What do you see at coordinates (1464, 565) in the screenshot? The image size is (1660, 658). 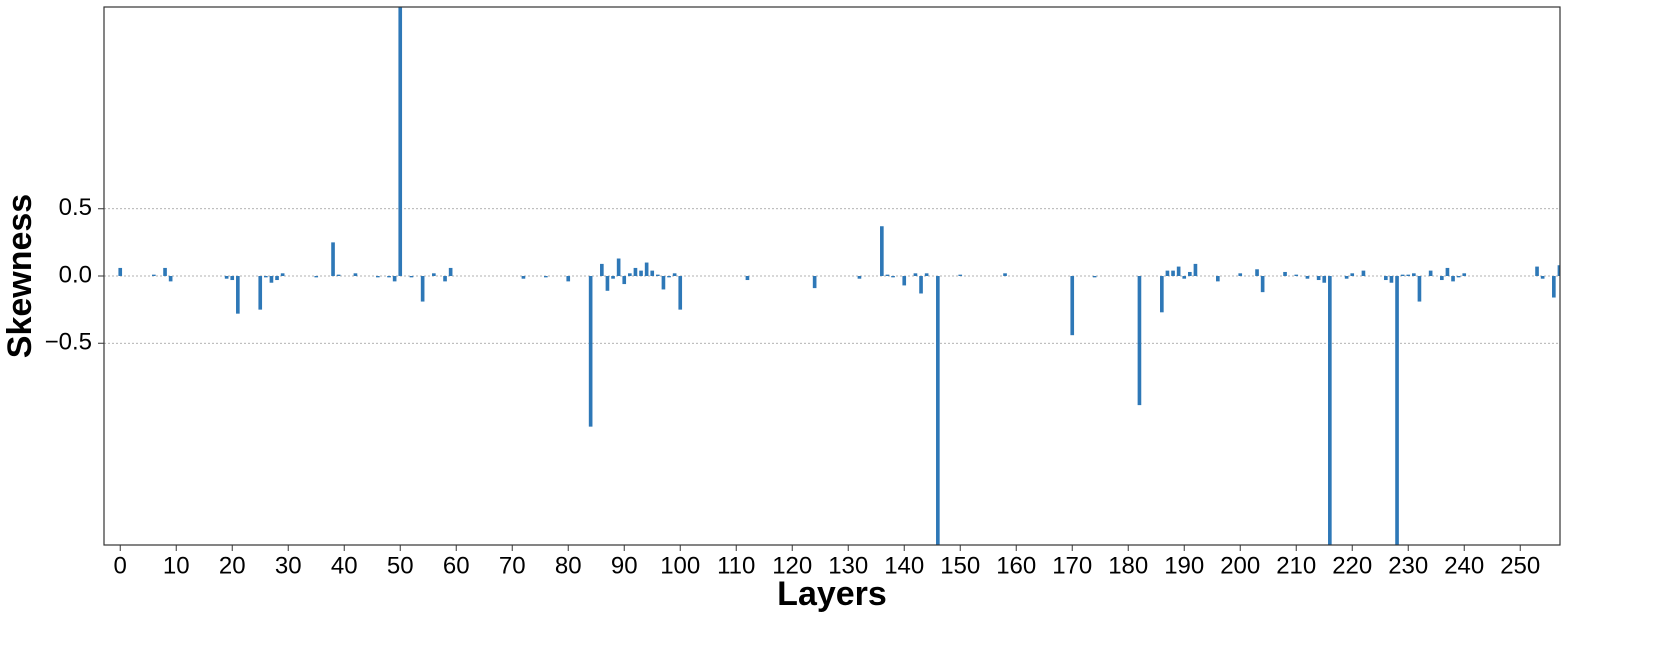 I see `x-tick-label: 240` at bounding box center [1464, 565].